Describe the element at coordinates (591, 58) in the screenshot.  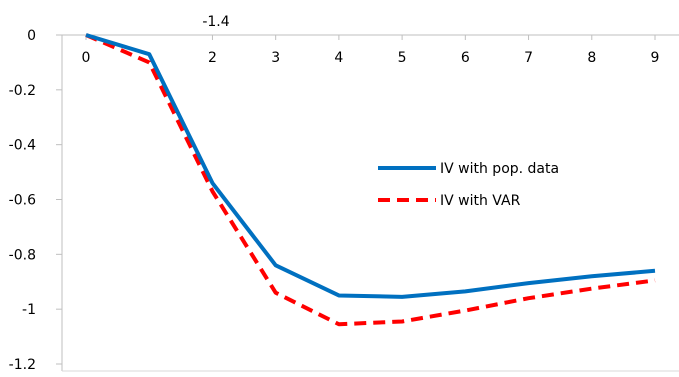
I see `x-tick-label: 8` at that location.